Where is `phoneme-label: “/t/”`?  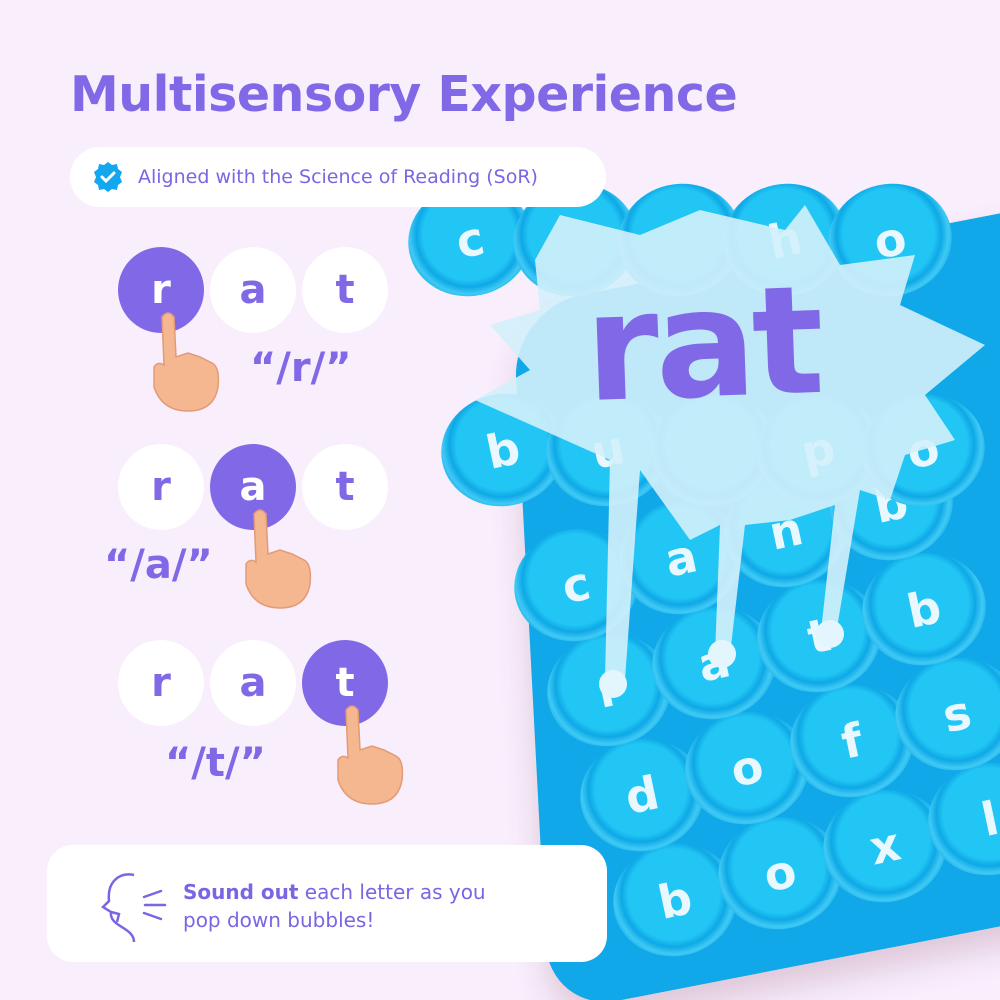 phoneme-label: “/t/” is located at coordinates (215, 763).